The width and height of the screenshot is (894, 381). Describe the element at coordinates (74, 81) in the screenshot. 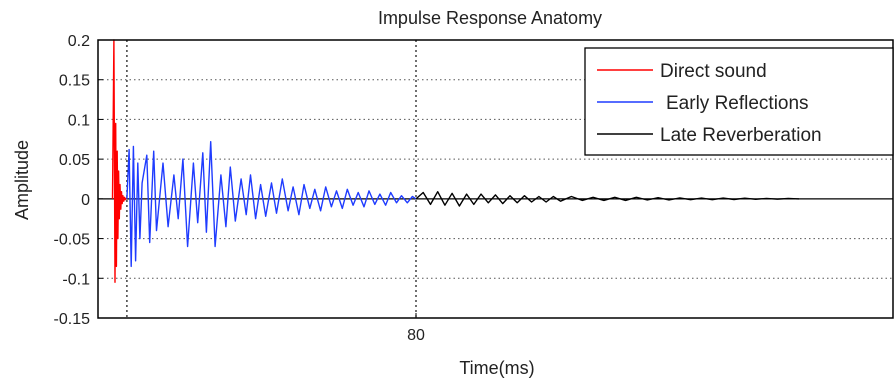

I see `y-tick-label: 0.15` at that location.